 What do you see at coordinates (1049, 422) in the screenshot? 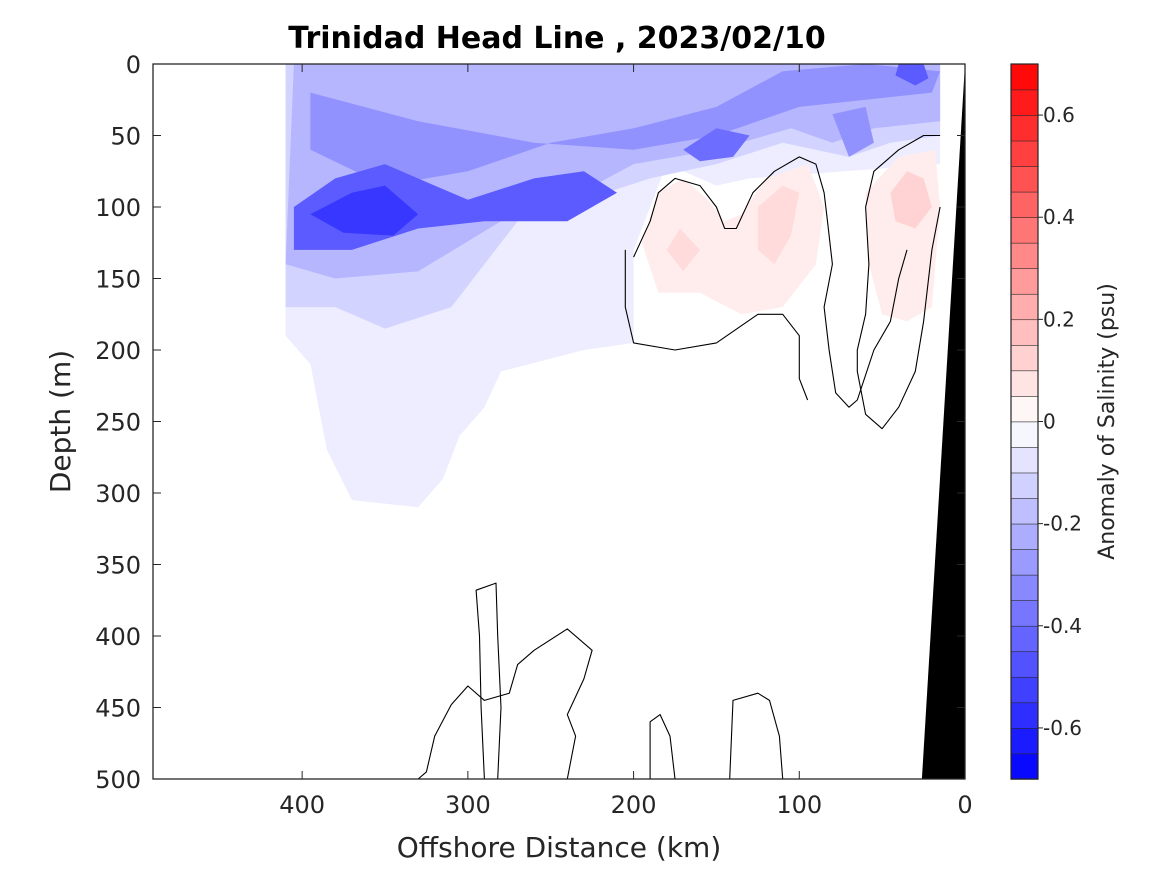
I see `colorbar-tick-label: 0` at bounding box center [1049, 422].